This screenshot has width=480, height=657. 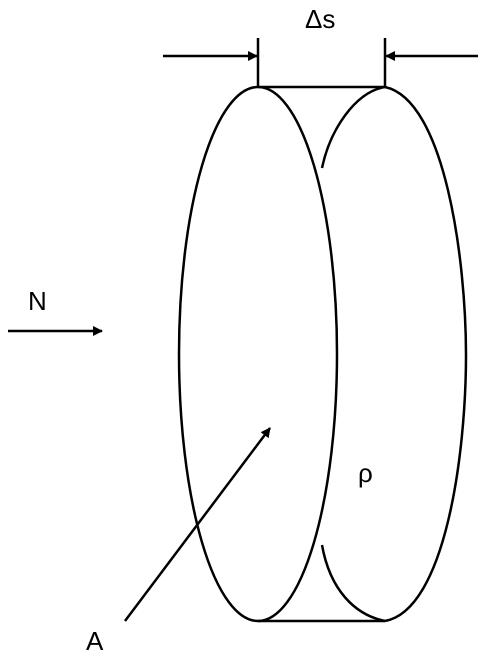 I want to click on back-ellipse-inner-arc-bottom, so click(x=353, y=583).